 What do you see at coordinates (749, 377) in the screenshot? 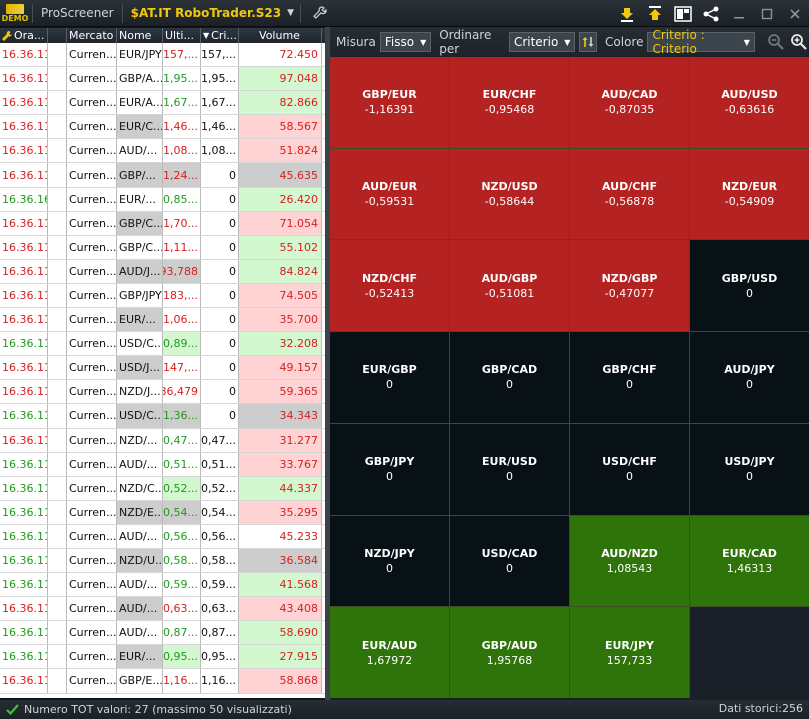
I see `heatmap-tile: AUD/JPY 0` at bounding box center [749, 377].